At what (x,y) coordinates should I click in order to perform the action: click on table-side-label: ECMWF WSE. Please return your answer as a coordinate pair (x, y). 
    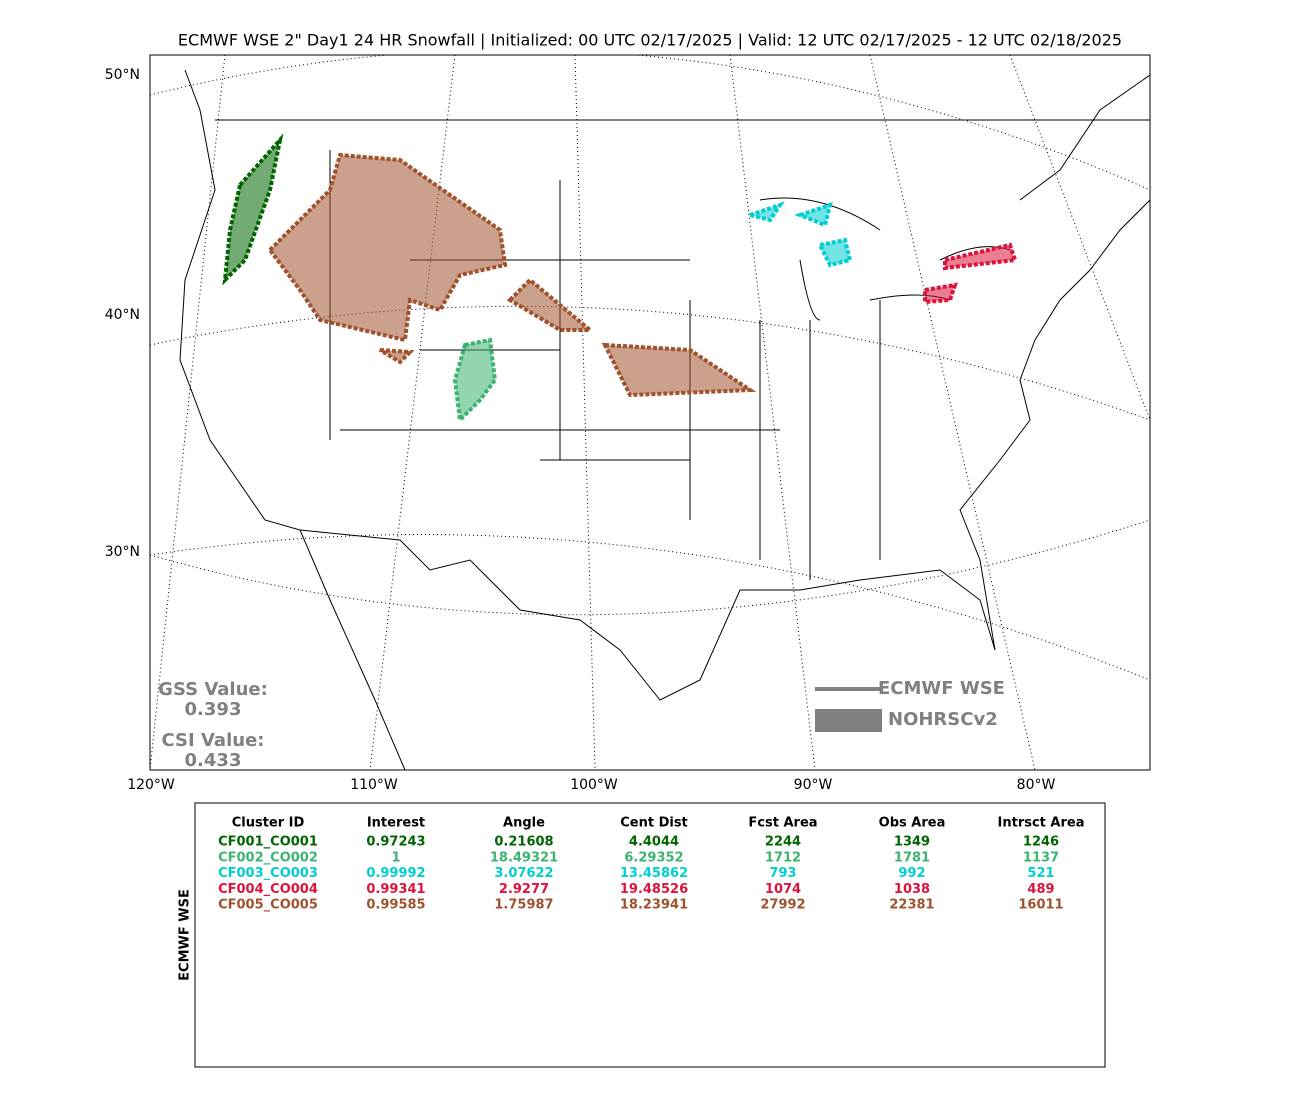
    Looking at the image, I should click on (185, 935).